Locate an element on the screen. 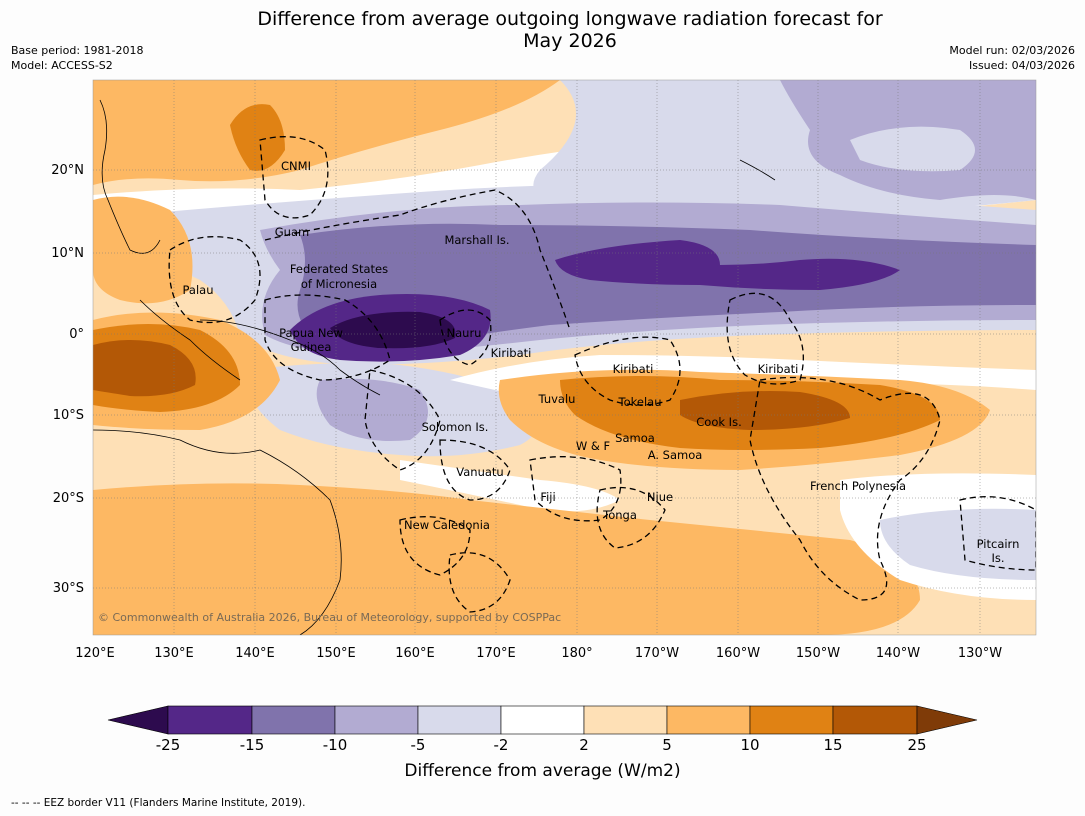  model-name: Model: ACCESS-S2 is located at coordinates (62, 65).